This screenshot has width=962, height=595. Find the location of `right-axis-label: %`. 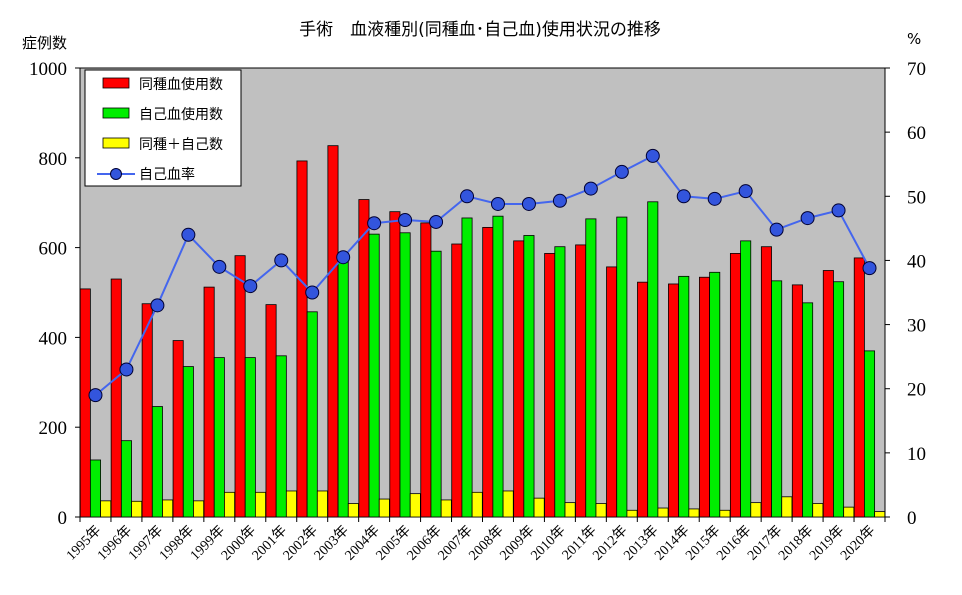

right-axis-label: % is located at coordinates (914, 39).